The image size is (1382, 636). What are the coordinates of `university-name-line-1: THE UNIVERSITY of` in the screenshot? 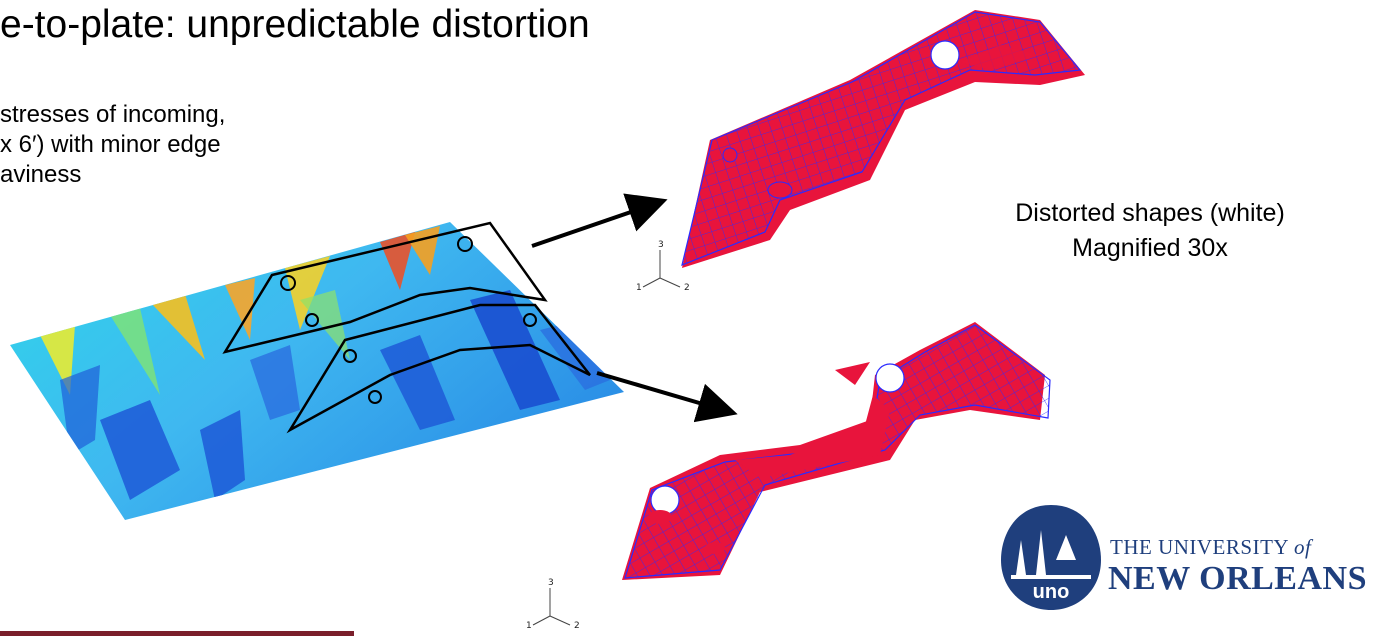 It's located at (1210, 547).